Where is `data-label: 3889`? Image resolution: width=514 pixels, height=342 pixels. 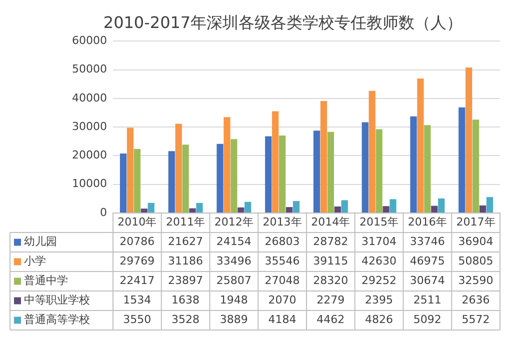
data-label: 3889 is located at coordinates (234, 319).